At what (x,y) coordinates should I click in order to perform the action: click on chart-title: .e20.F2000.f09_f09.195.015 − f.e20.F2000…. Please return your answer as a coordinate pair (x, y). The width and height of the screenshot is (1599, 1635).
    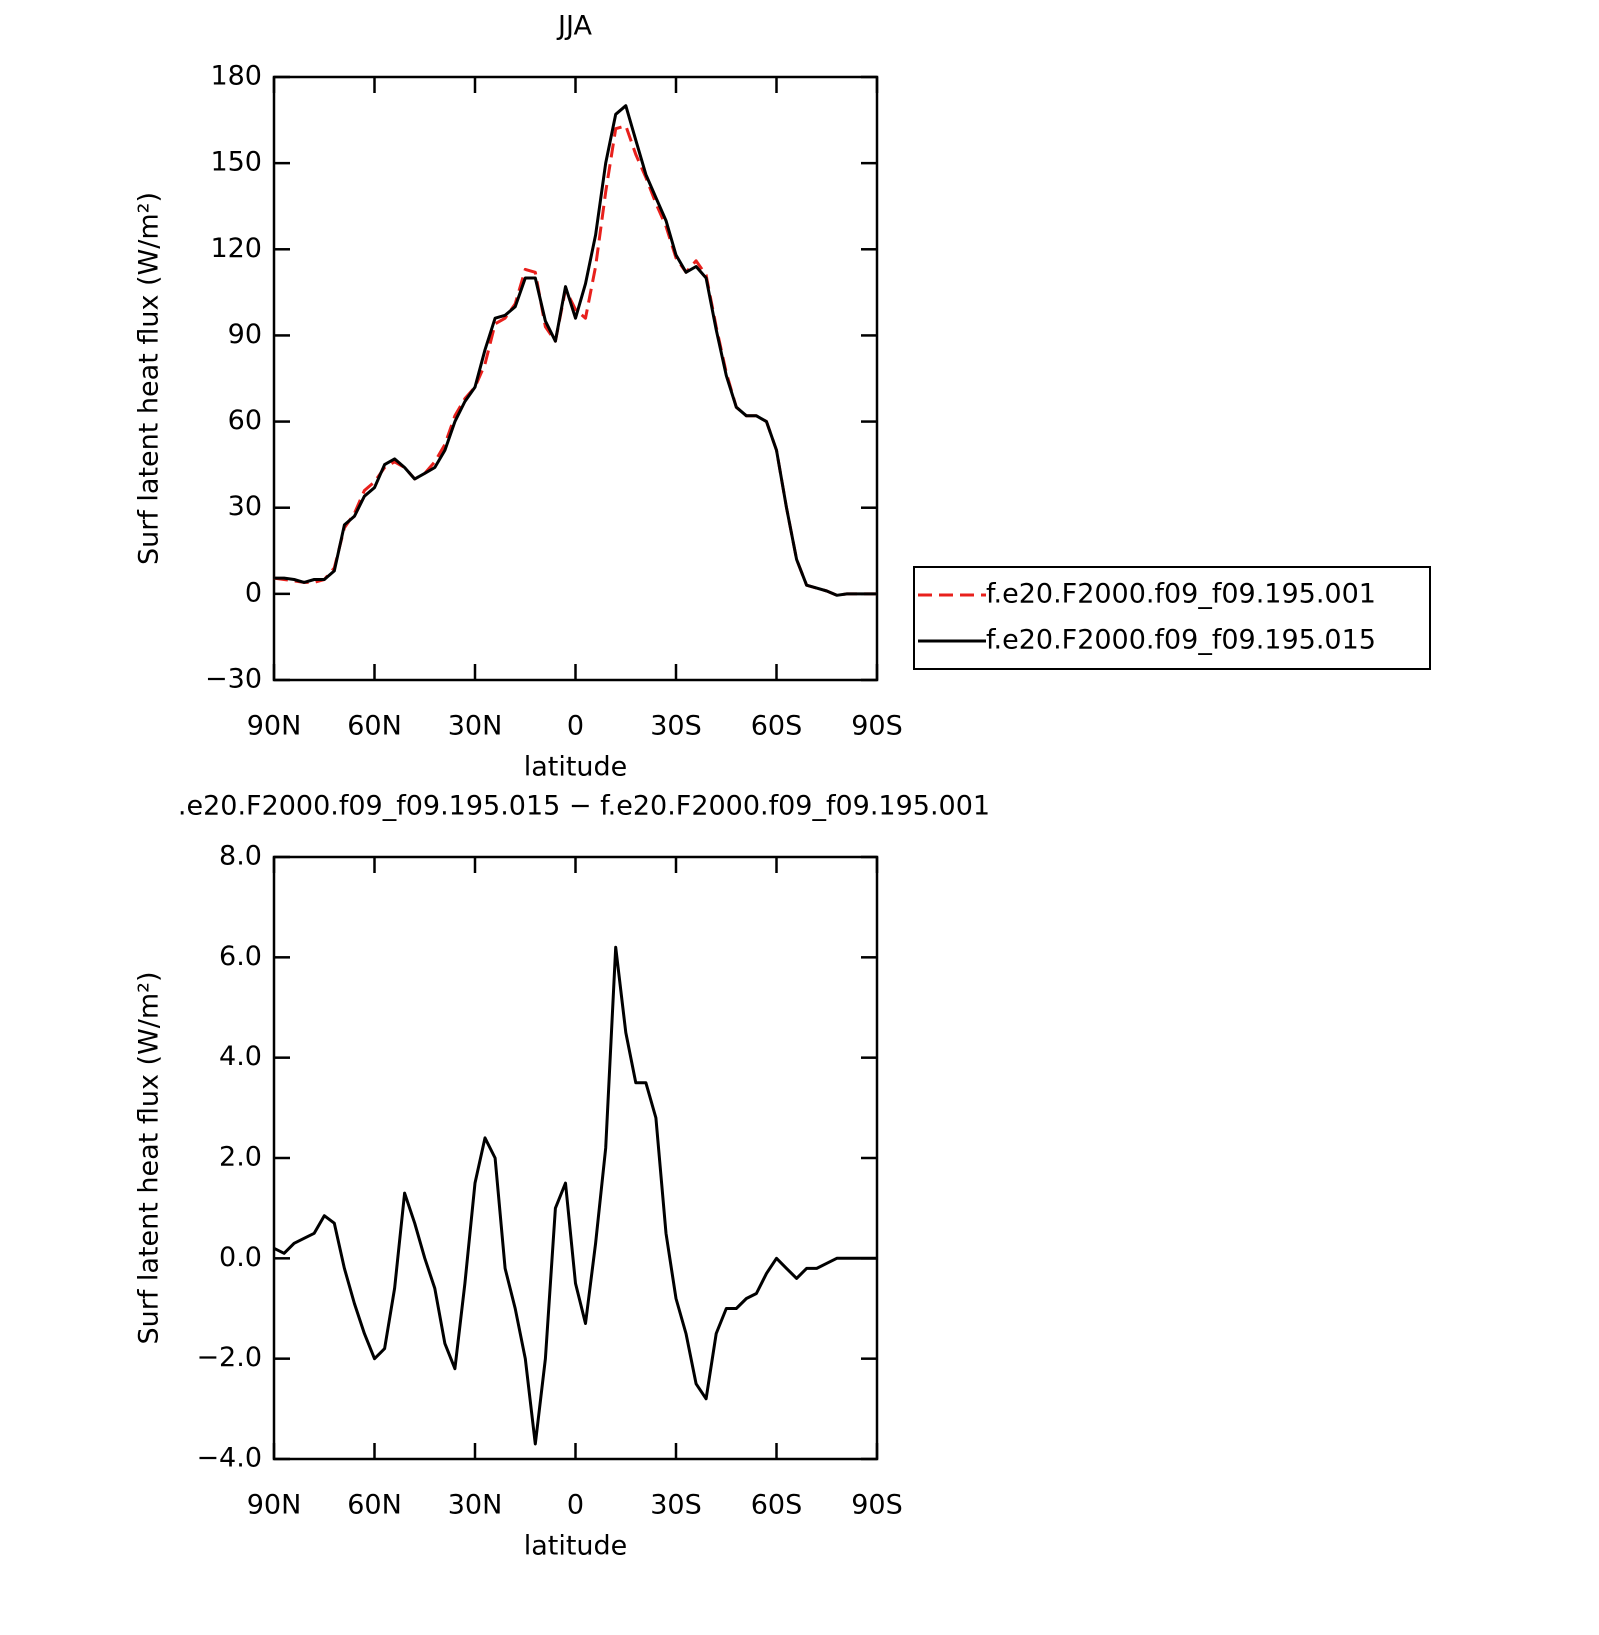
    Looking at the image, I should click on (584, 806).